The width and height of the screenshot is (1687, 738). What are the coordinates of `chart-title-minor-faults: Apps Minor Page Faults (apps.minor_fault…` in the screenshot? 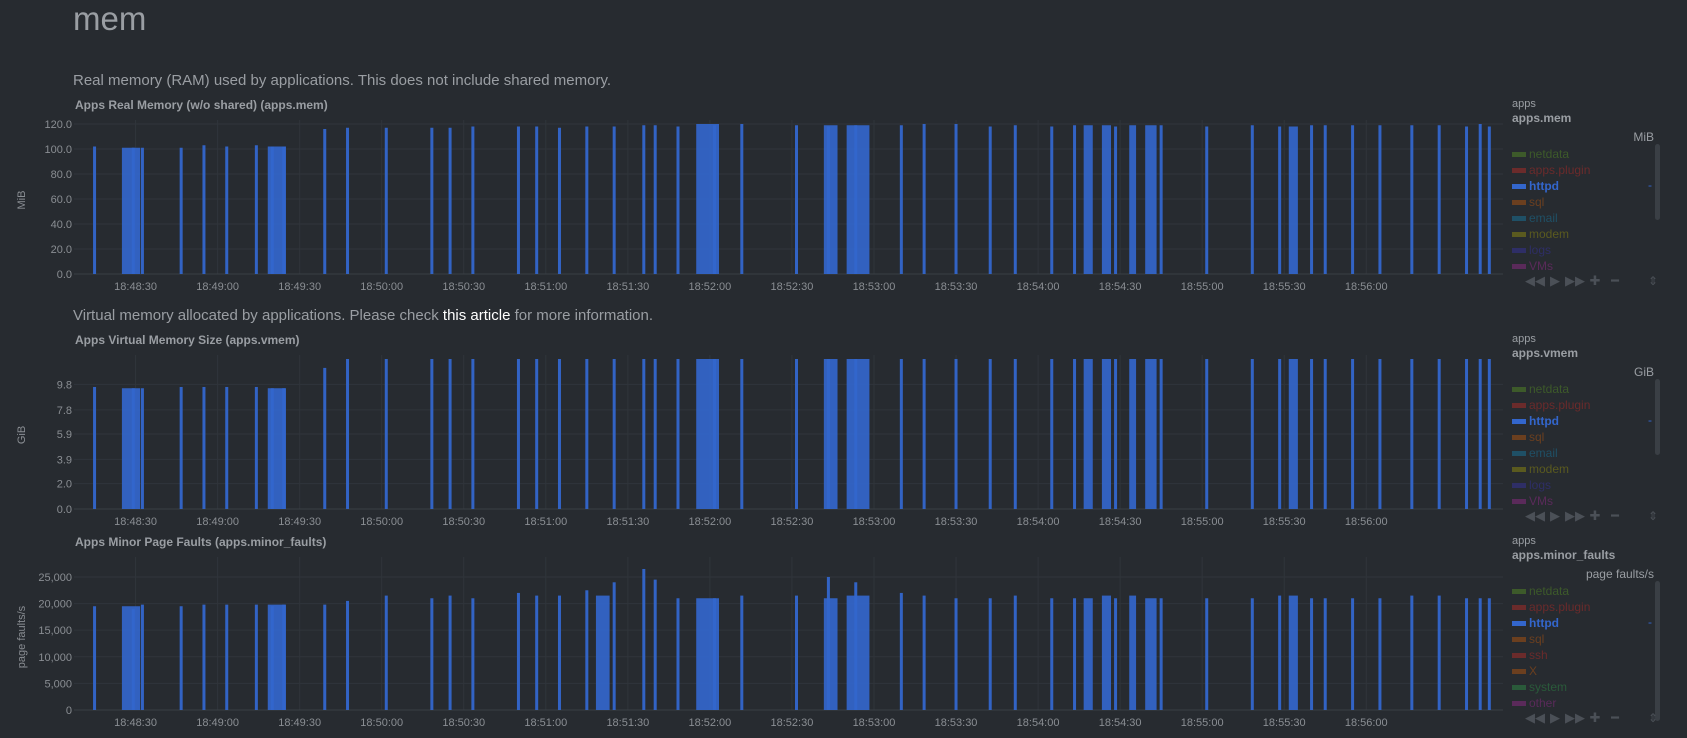 It's located at (201, 542).